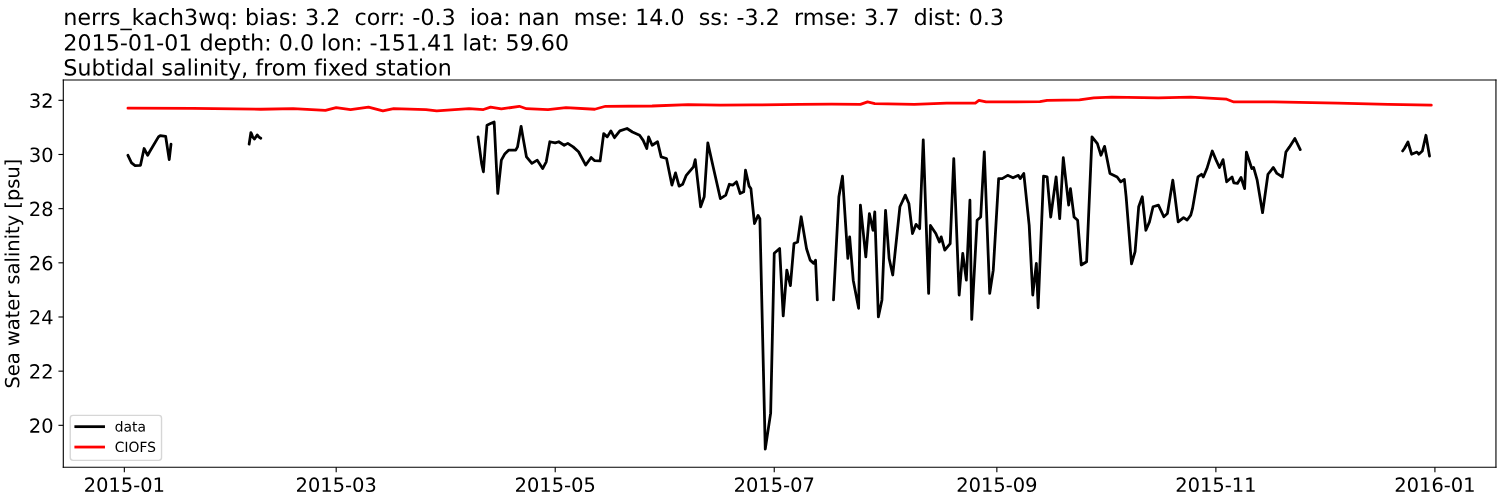 The image size is (1500, 500). I want to click on legend-label: CIOFS, so click(135, 447).